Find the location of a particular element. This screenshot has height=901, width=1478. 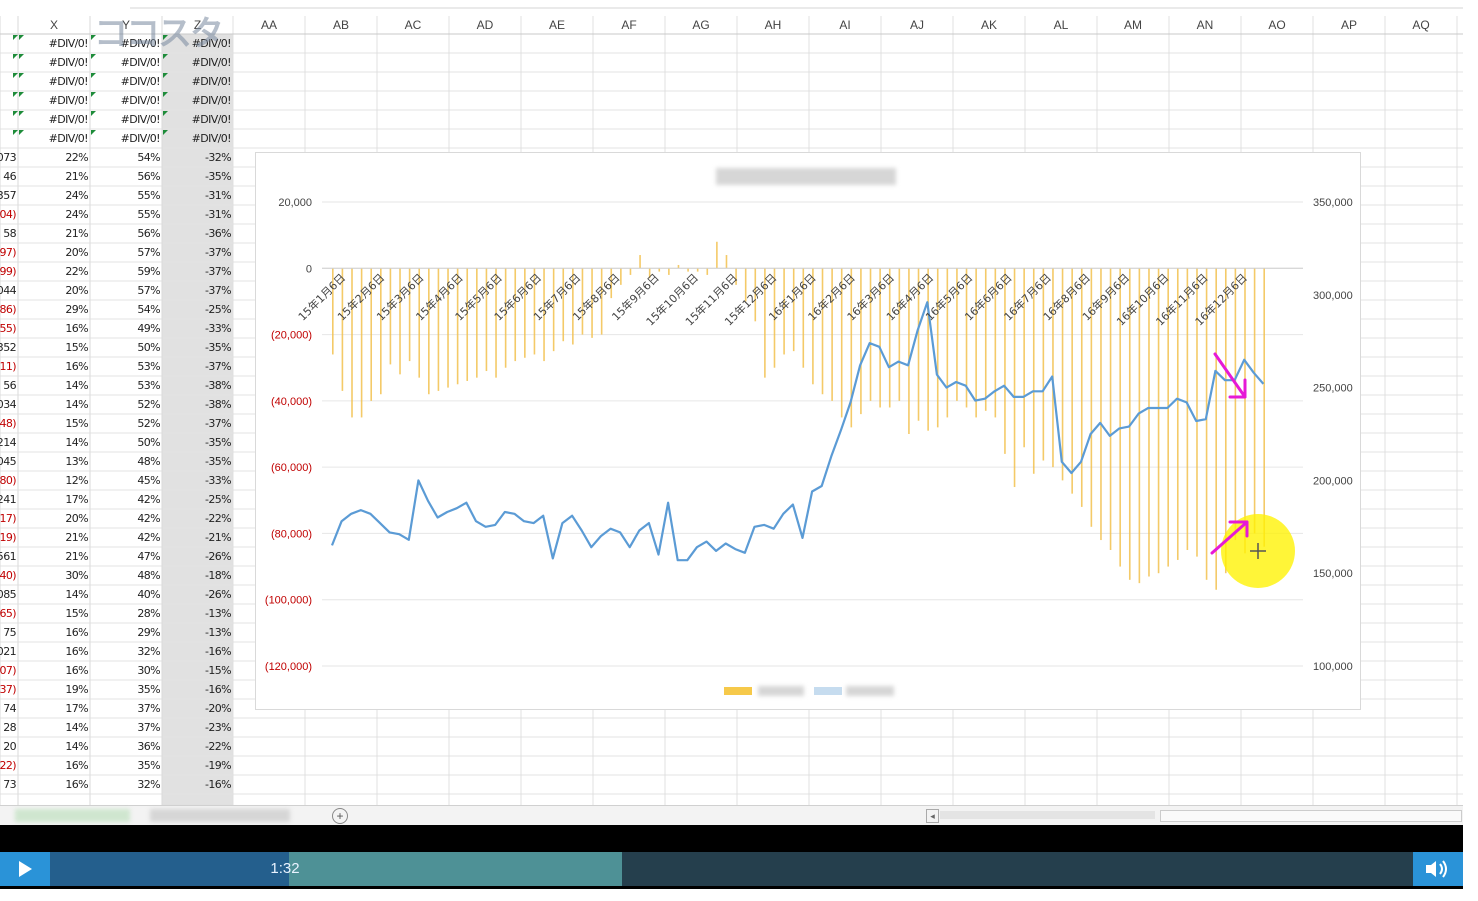

table-cell: 04) is located at coordinates (8, 214).